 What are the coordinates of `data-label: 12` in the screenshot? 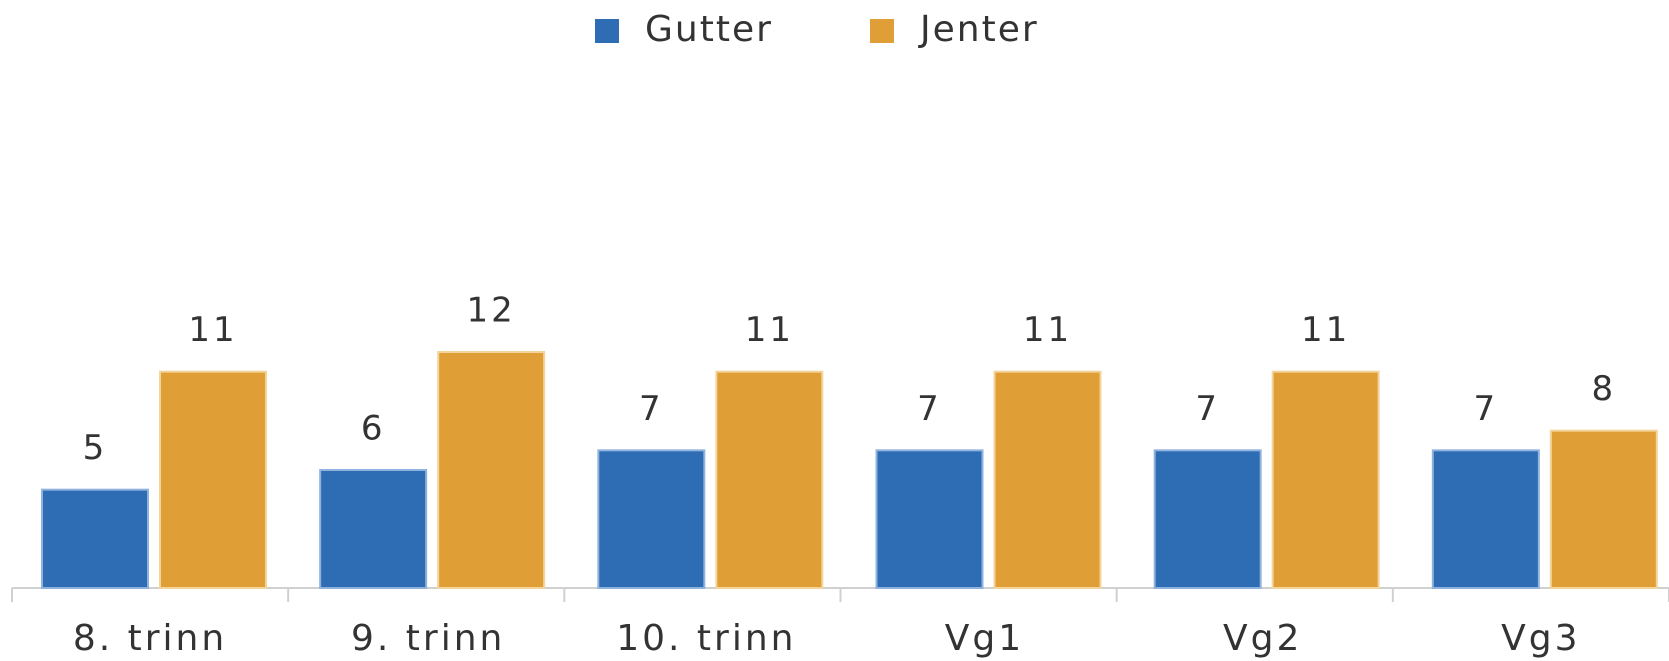 It's located at (491, 311).